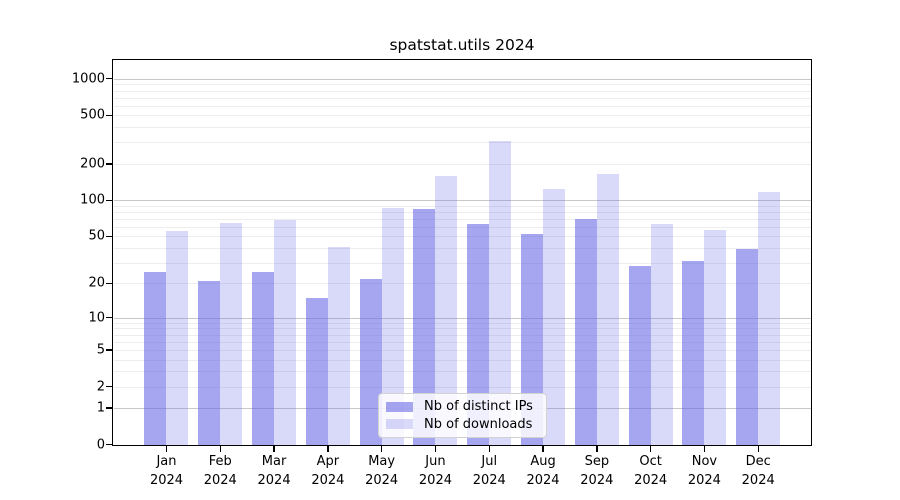  I want to click on x-tick-aug, so click(543, 449).